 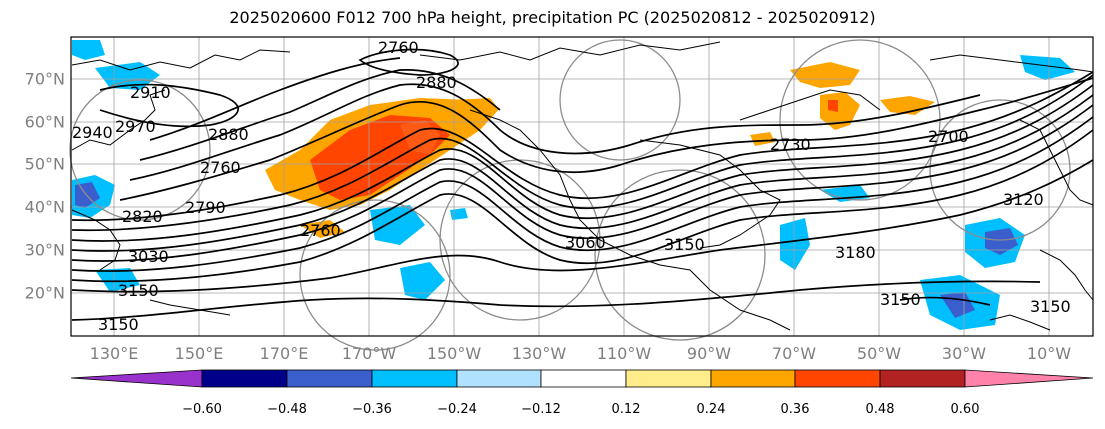 I want to click on contour-label: 3060, so click(x=585, y=242).